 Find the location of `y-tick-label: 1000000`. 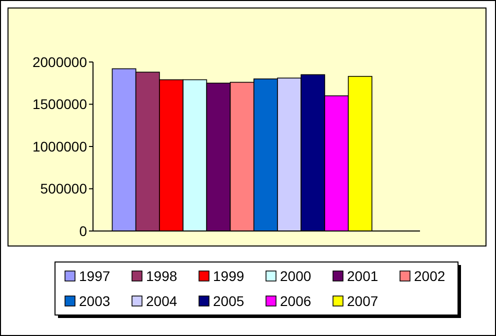

y-tick-label: 1000000 is located at coordinates (60, 146).